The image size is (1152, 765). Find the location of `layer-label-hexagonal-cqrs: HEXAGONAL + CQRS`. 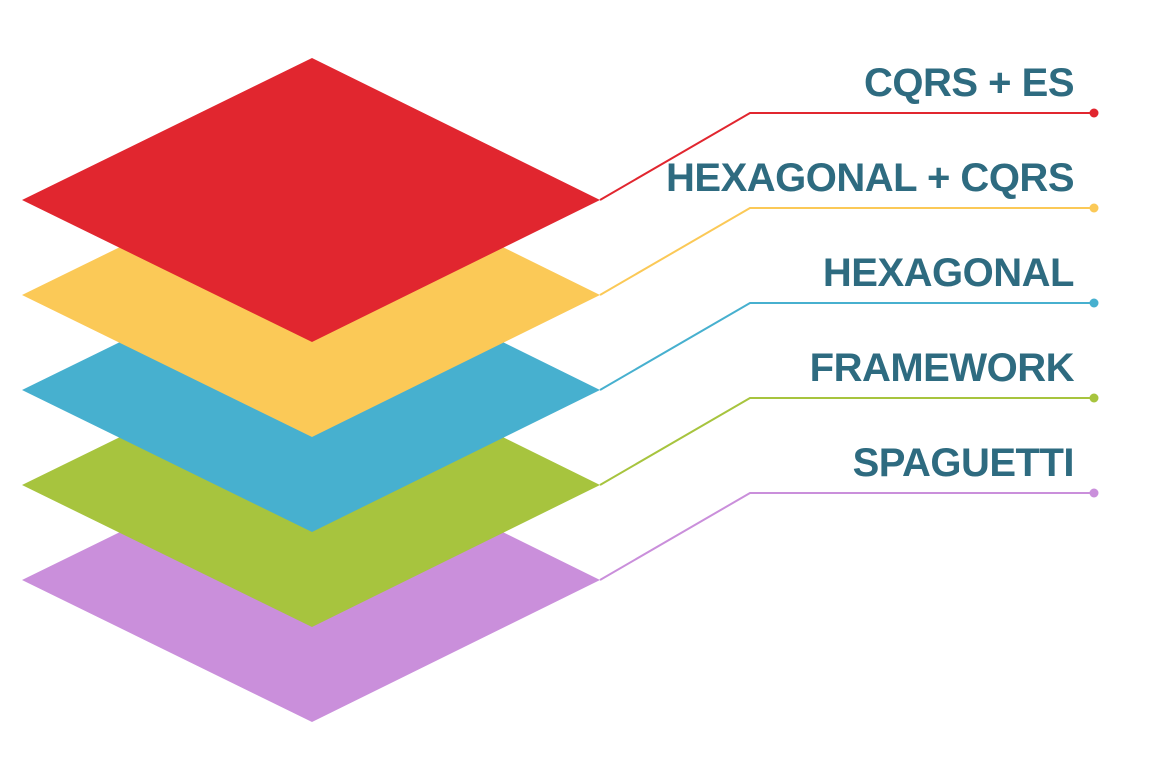

layer-label-hexagonal-cqrs: HEXAGONAL + CQRS is located at coordinates (870, 178).